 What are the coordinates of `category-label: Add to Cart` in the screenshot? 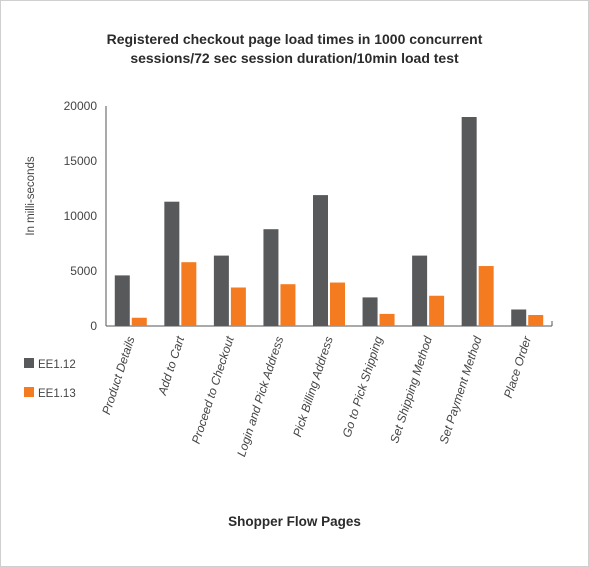 It's located at (171, 366).